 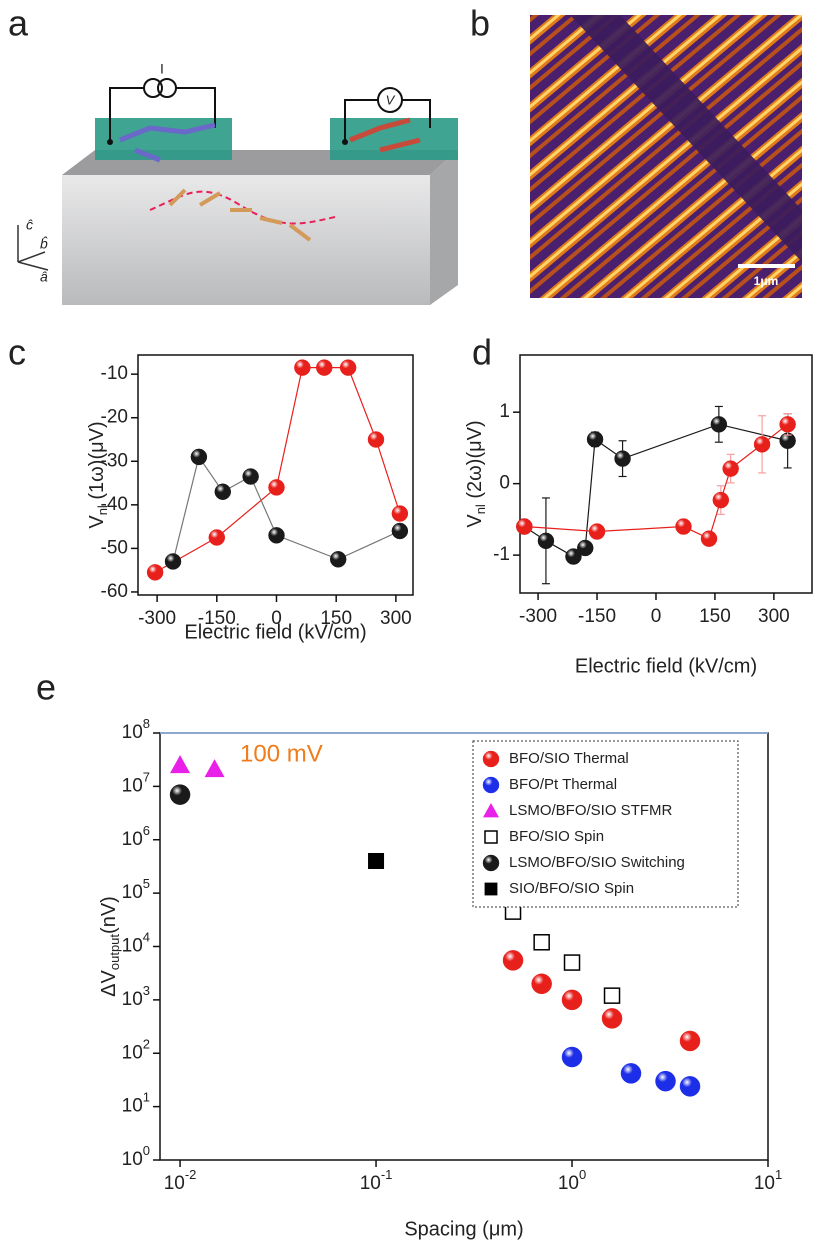 I want to click on tick-label-exponent: 2, so click(x=146, y=1044).